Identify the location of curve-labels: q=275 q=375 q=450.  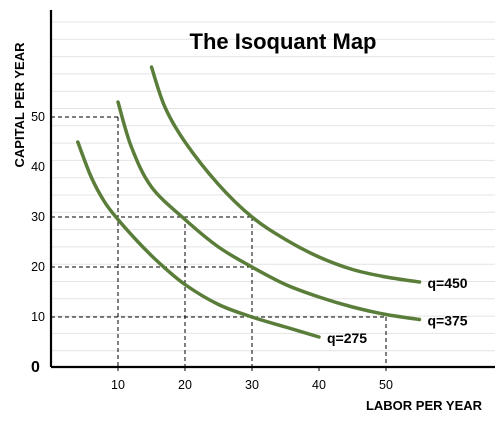
(397, 310).